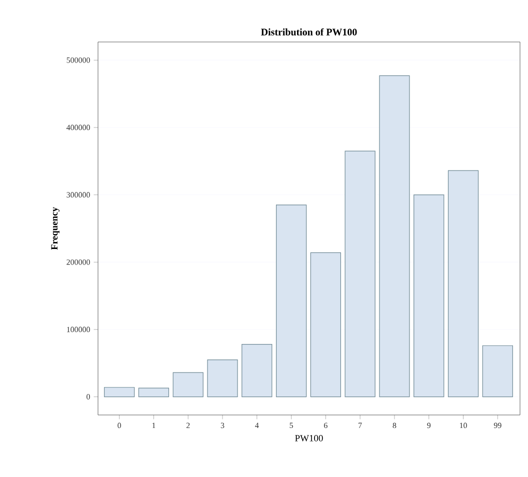 The width and height of the screenshot is (528, 477). I want to click on chart-title: Distribution of PW100, so click(309, 32).